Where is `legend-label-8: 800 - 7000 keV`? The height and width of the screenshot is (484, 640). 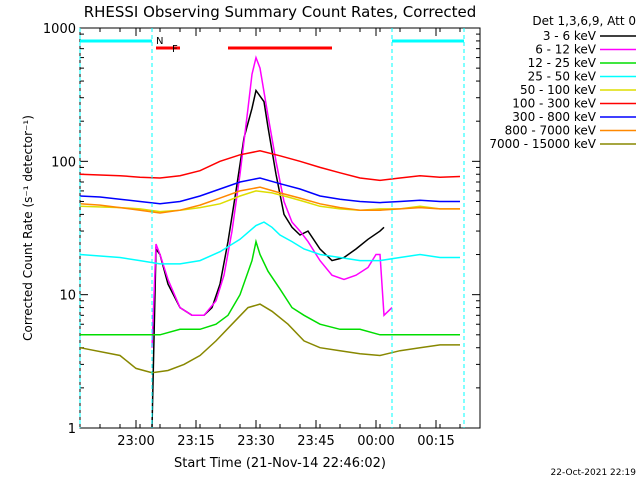
legend-label-8: 800 - 7000 keV is located at coordinates (551, 131).